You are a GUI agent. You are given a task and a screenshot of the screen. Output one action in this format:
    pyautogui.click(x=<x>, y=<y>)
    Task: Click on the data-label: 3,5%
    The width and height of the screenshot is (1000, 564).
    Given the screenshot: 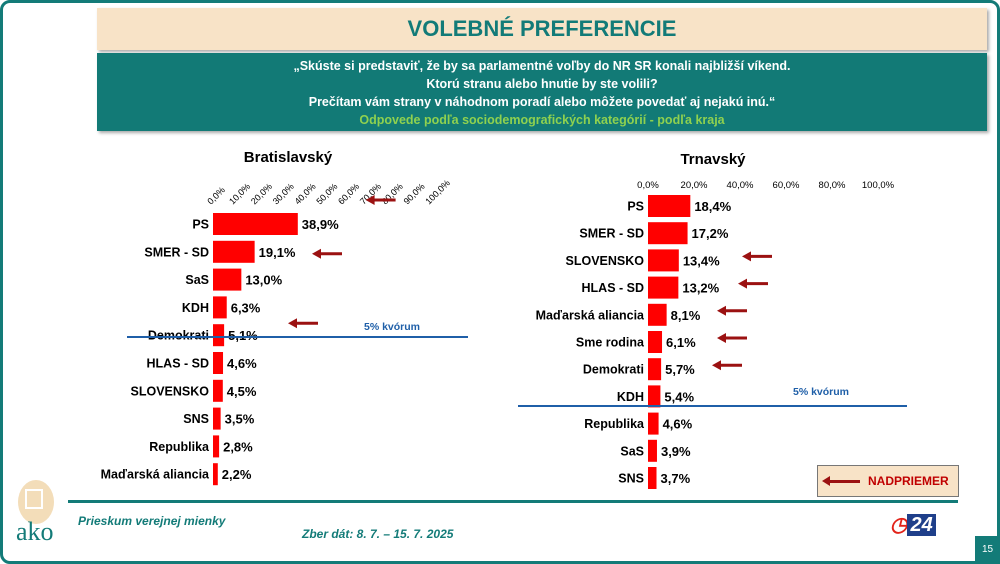 What is the action you would take?
    pyautogui.click(x=240, y=419)
    